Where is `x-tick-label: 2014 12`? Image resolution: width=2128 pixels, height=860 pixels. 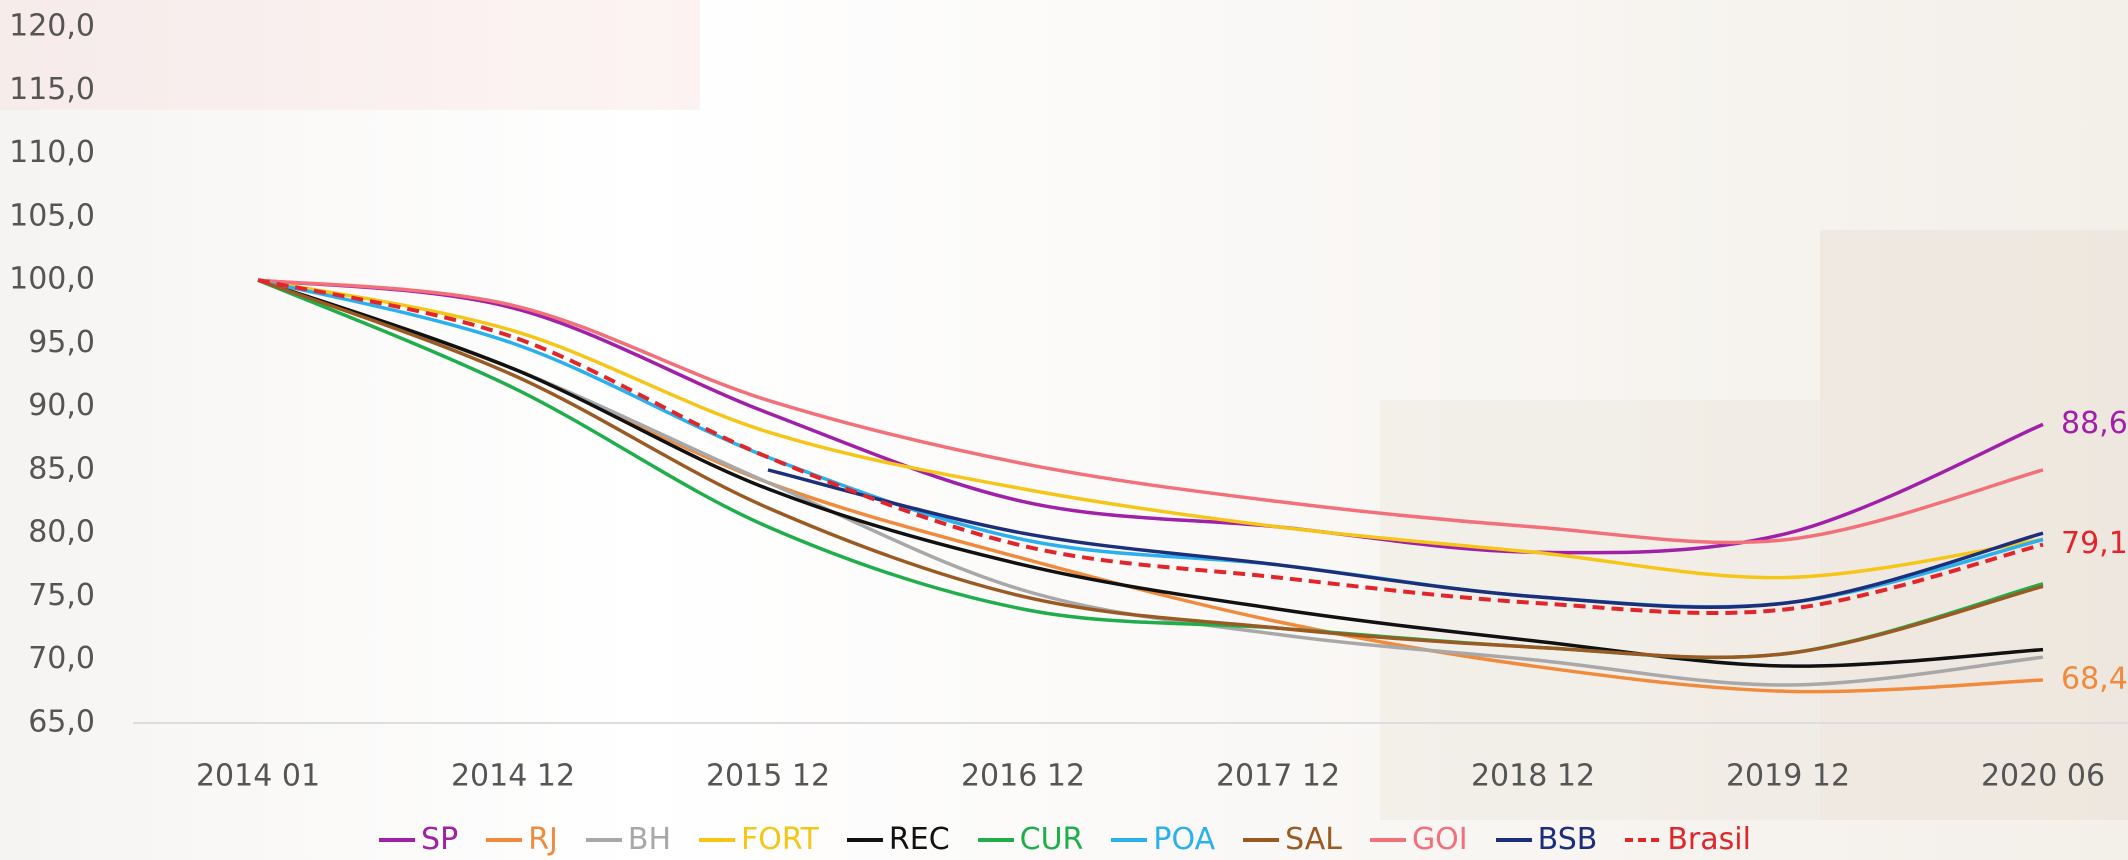 x-tick-label: 2014 12 is located at coordinates (513, 776).